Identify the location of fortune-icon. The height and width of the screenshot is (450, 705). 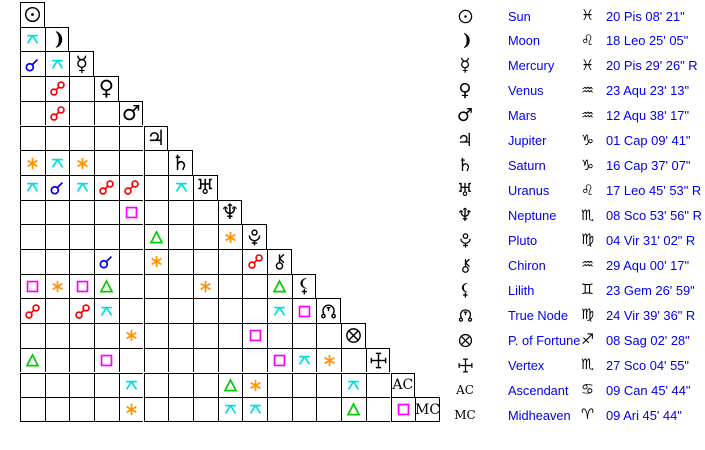
(465, 340).